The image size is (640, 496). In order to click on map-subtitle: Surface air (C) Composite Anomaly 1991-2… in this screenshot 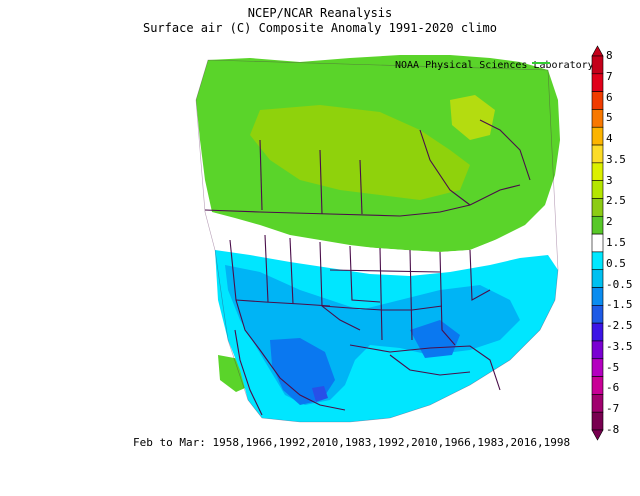, I will do `click(319, 28)`.